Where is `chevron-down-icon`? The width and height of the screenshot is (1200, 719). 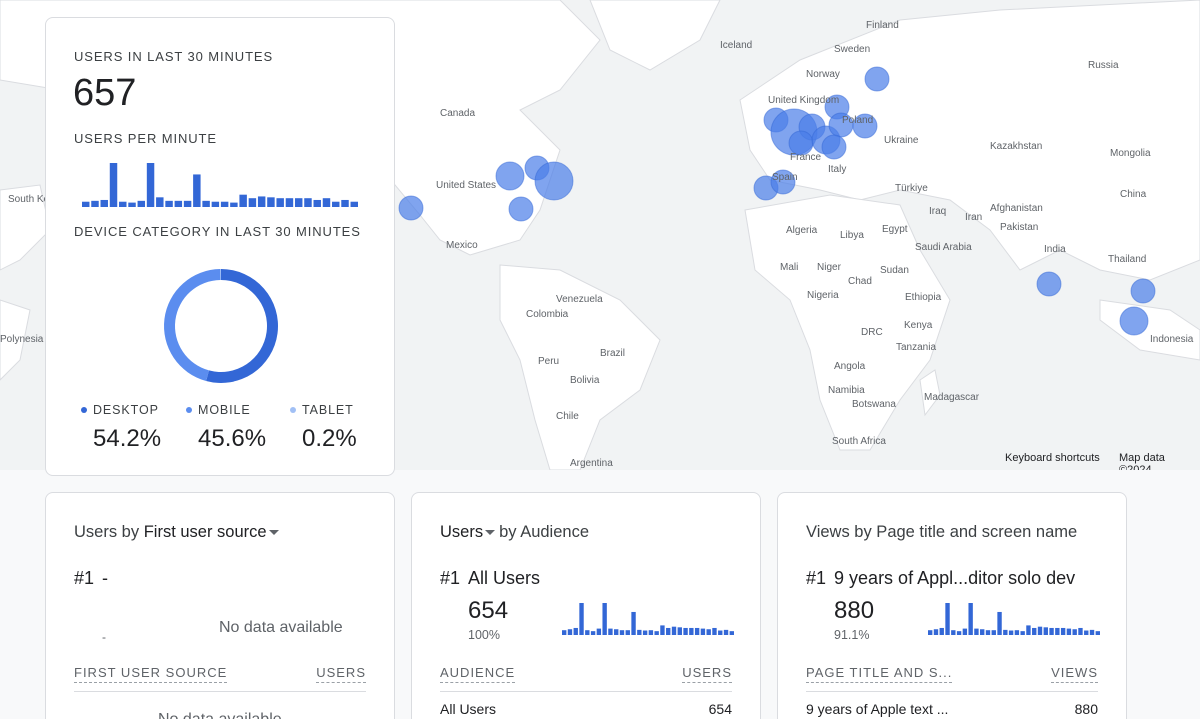
chevron-down-icon is located at coordinates (273, 532).